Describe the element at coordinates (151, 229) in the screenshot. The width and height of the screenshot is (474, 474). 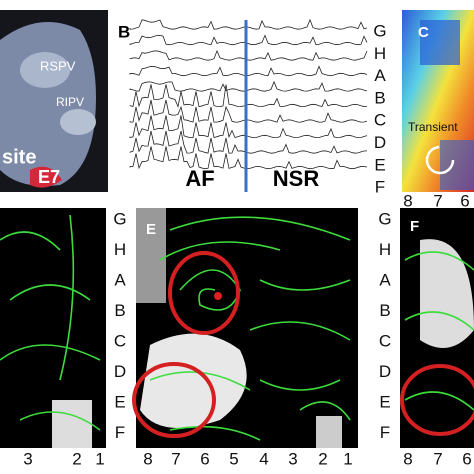
I see `panel-letter: E` at that location.